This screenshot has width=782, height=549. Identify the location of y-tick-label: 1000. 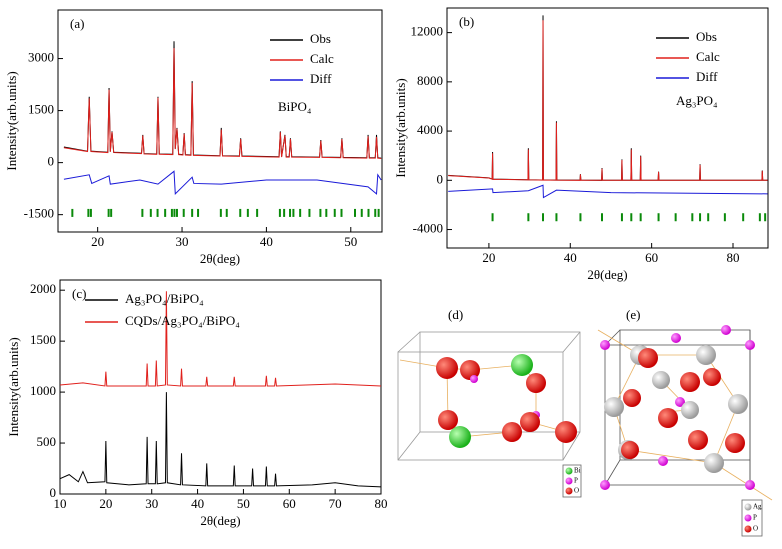
(43, 390).